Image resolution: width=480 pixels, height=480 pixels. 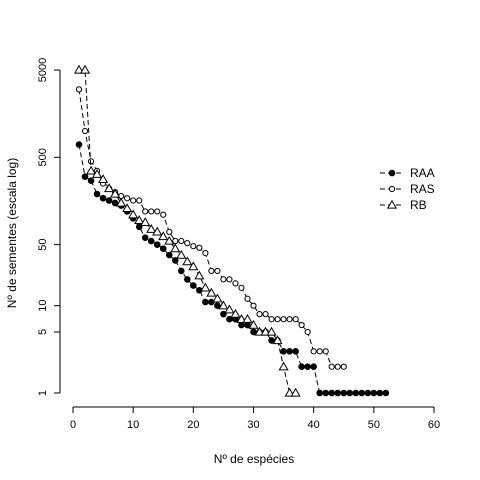 I want to click on y-tick-label: 5000, so click(x=43, y=70).